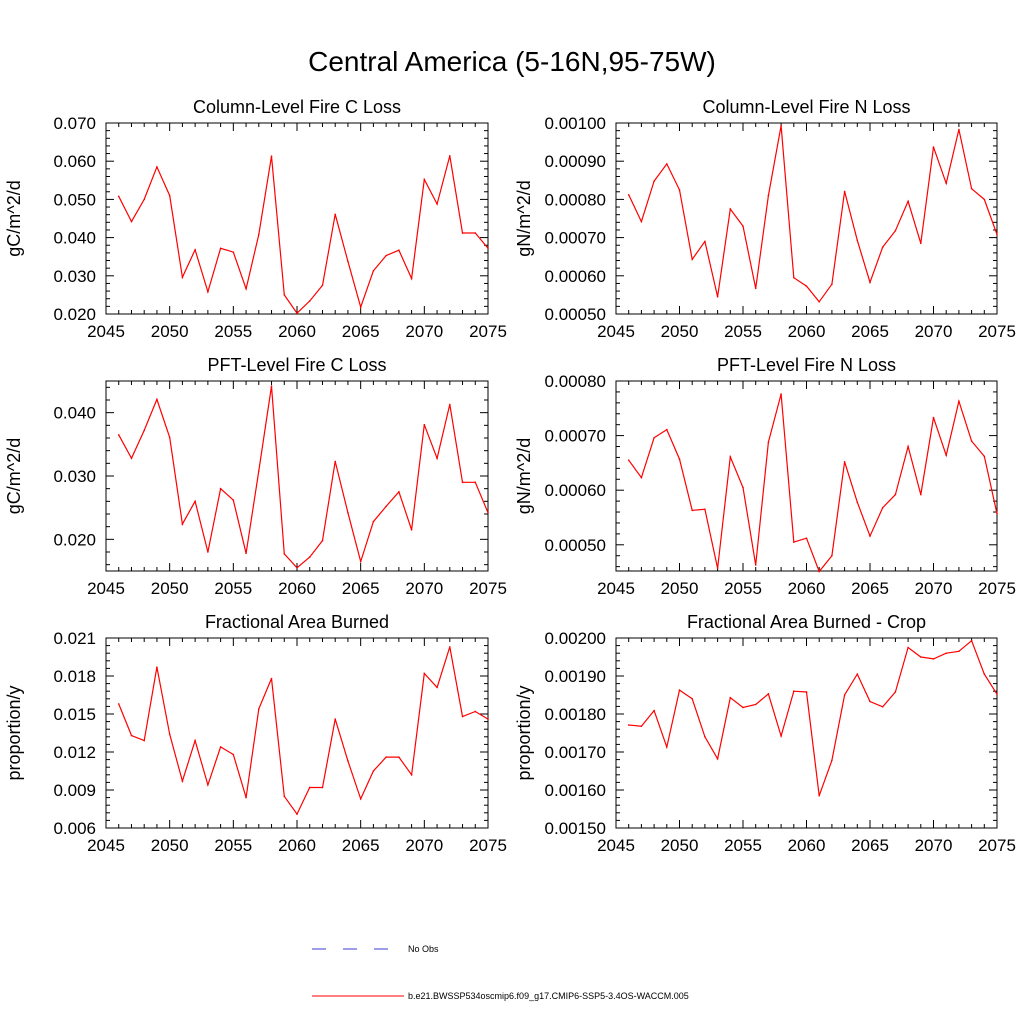  I want to click on y-tick-label: 0.006, so click(74, 828).